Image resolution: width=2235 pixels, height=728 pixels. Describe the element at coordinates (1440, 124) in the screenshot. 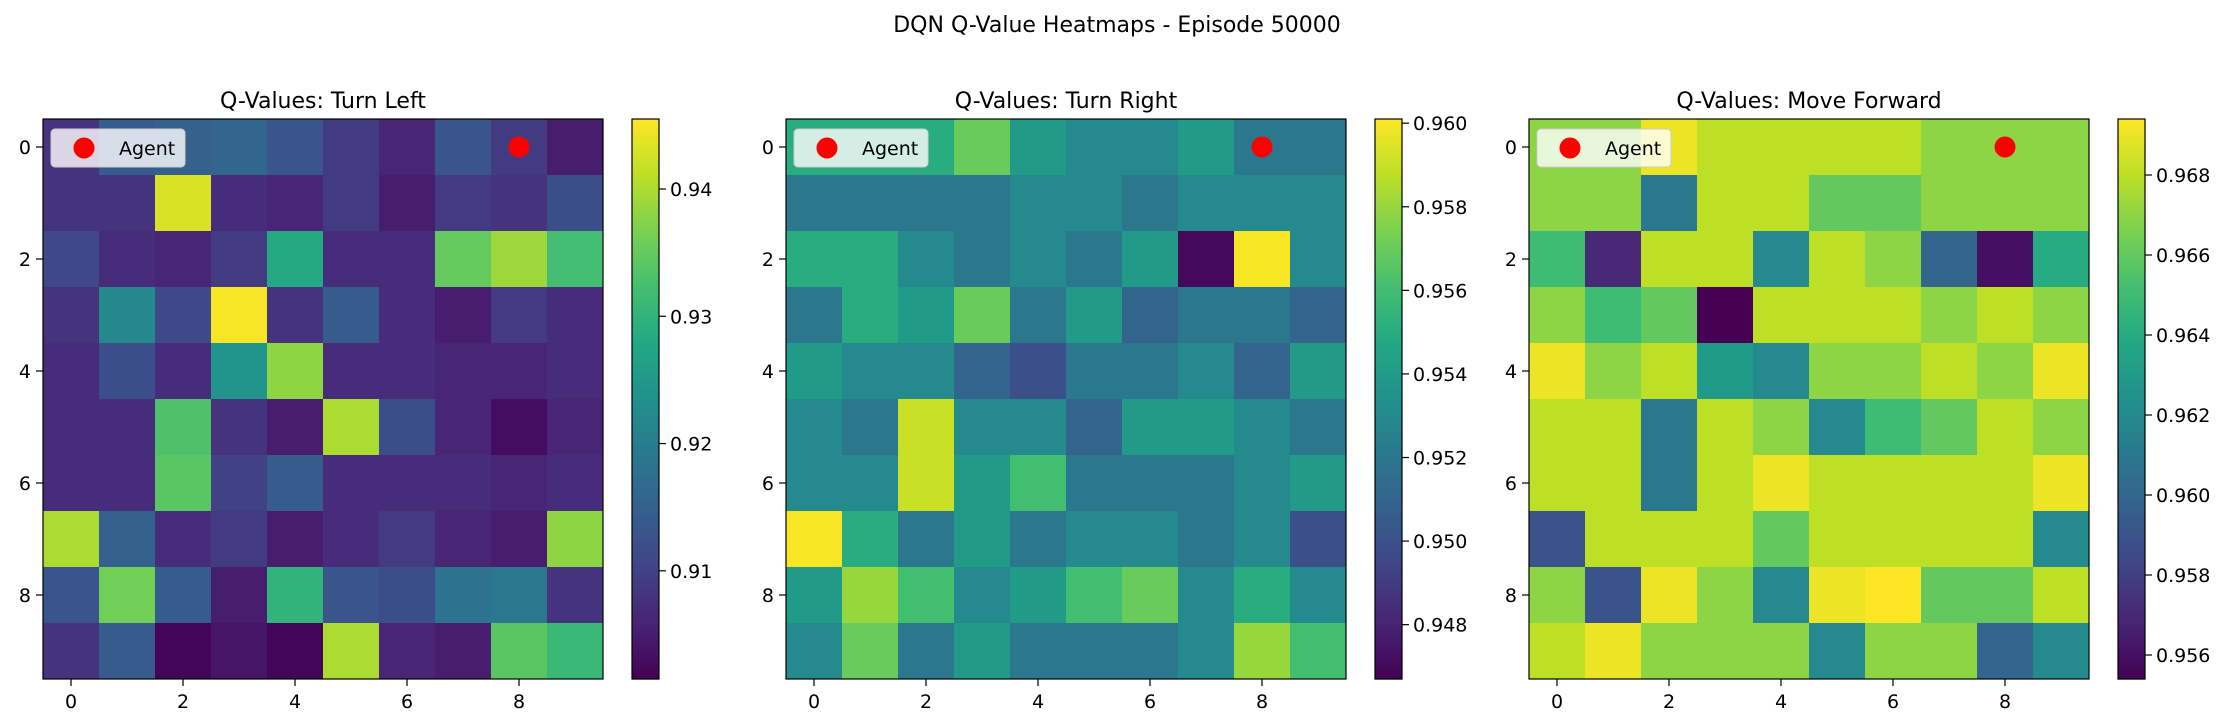

I see `colorbar-tick-label: 0.960` at that location.